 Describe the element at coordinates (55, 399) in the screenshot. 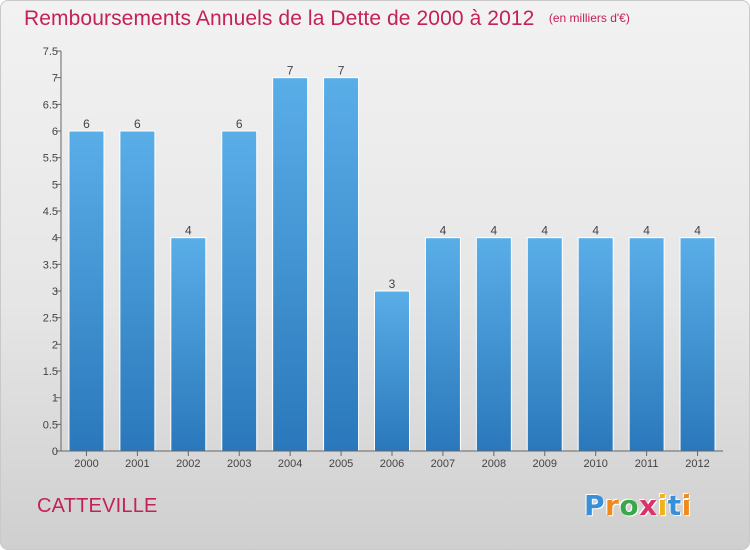

I see `y-tick-label: 1` at that location.